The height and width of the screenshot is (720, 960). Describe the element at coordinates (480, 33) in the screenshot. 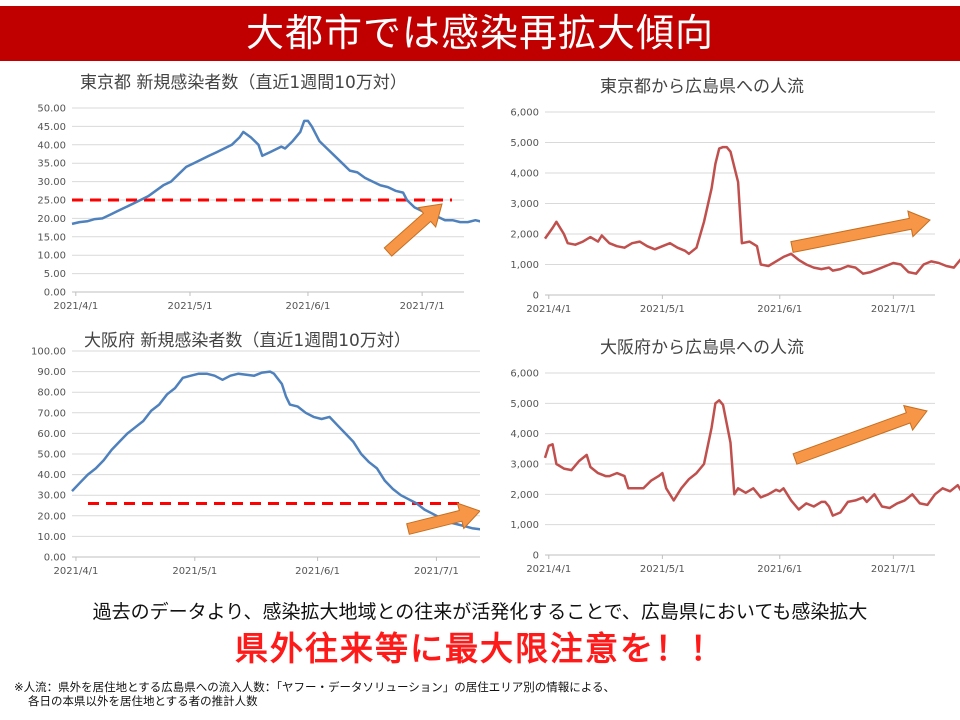

I see `page-title: 大都市では感染再拡大傾向` at that location.